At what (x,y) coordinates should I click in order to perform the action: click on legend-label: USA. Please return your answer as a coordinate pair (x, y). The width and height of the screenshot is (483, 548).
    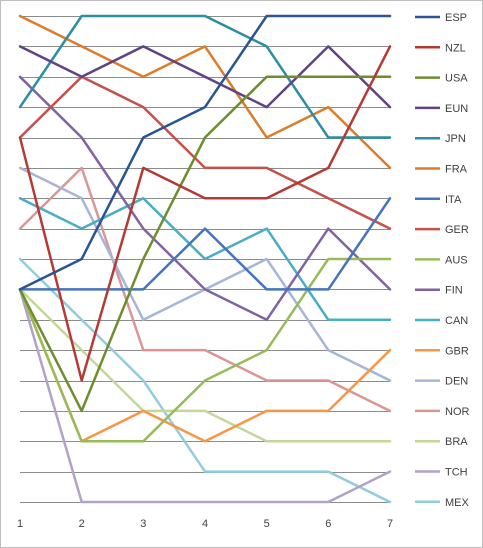
    Looking at the image, I should click on (456, 79).